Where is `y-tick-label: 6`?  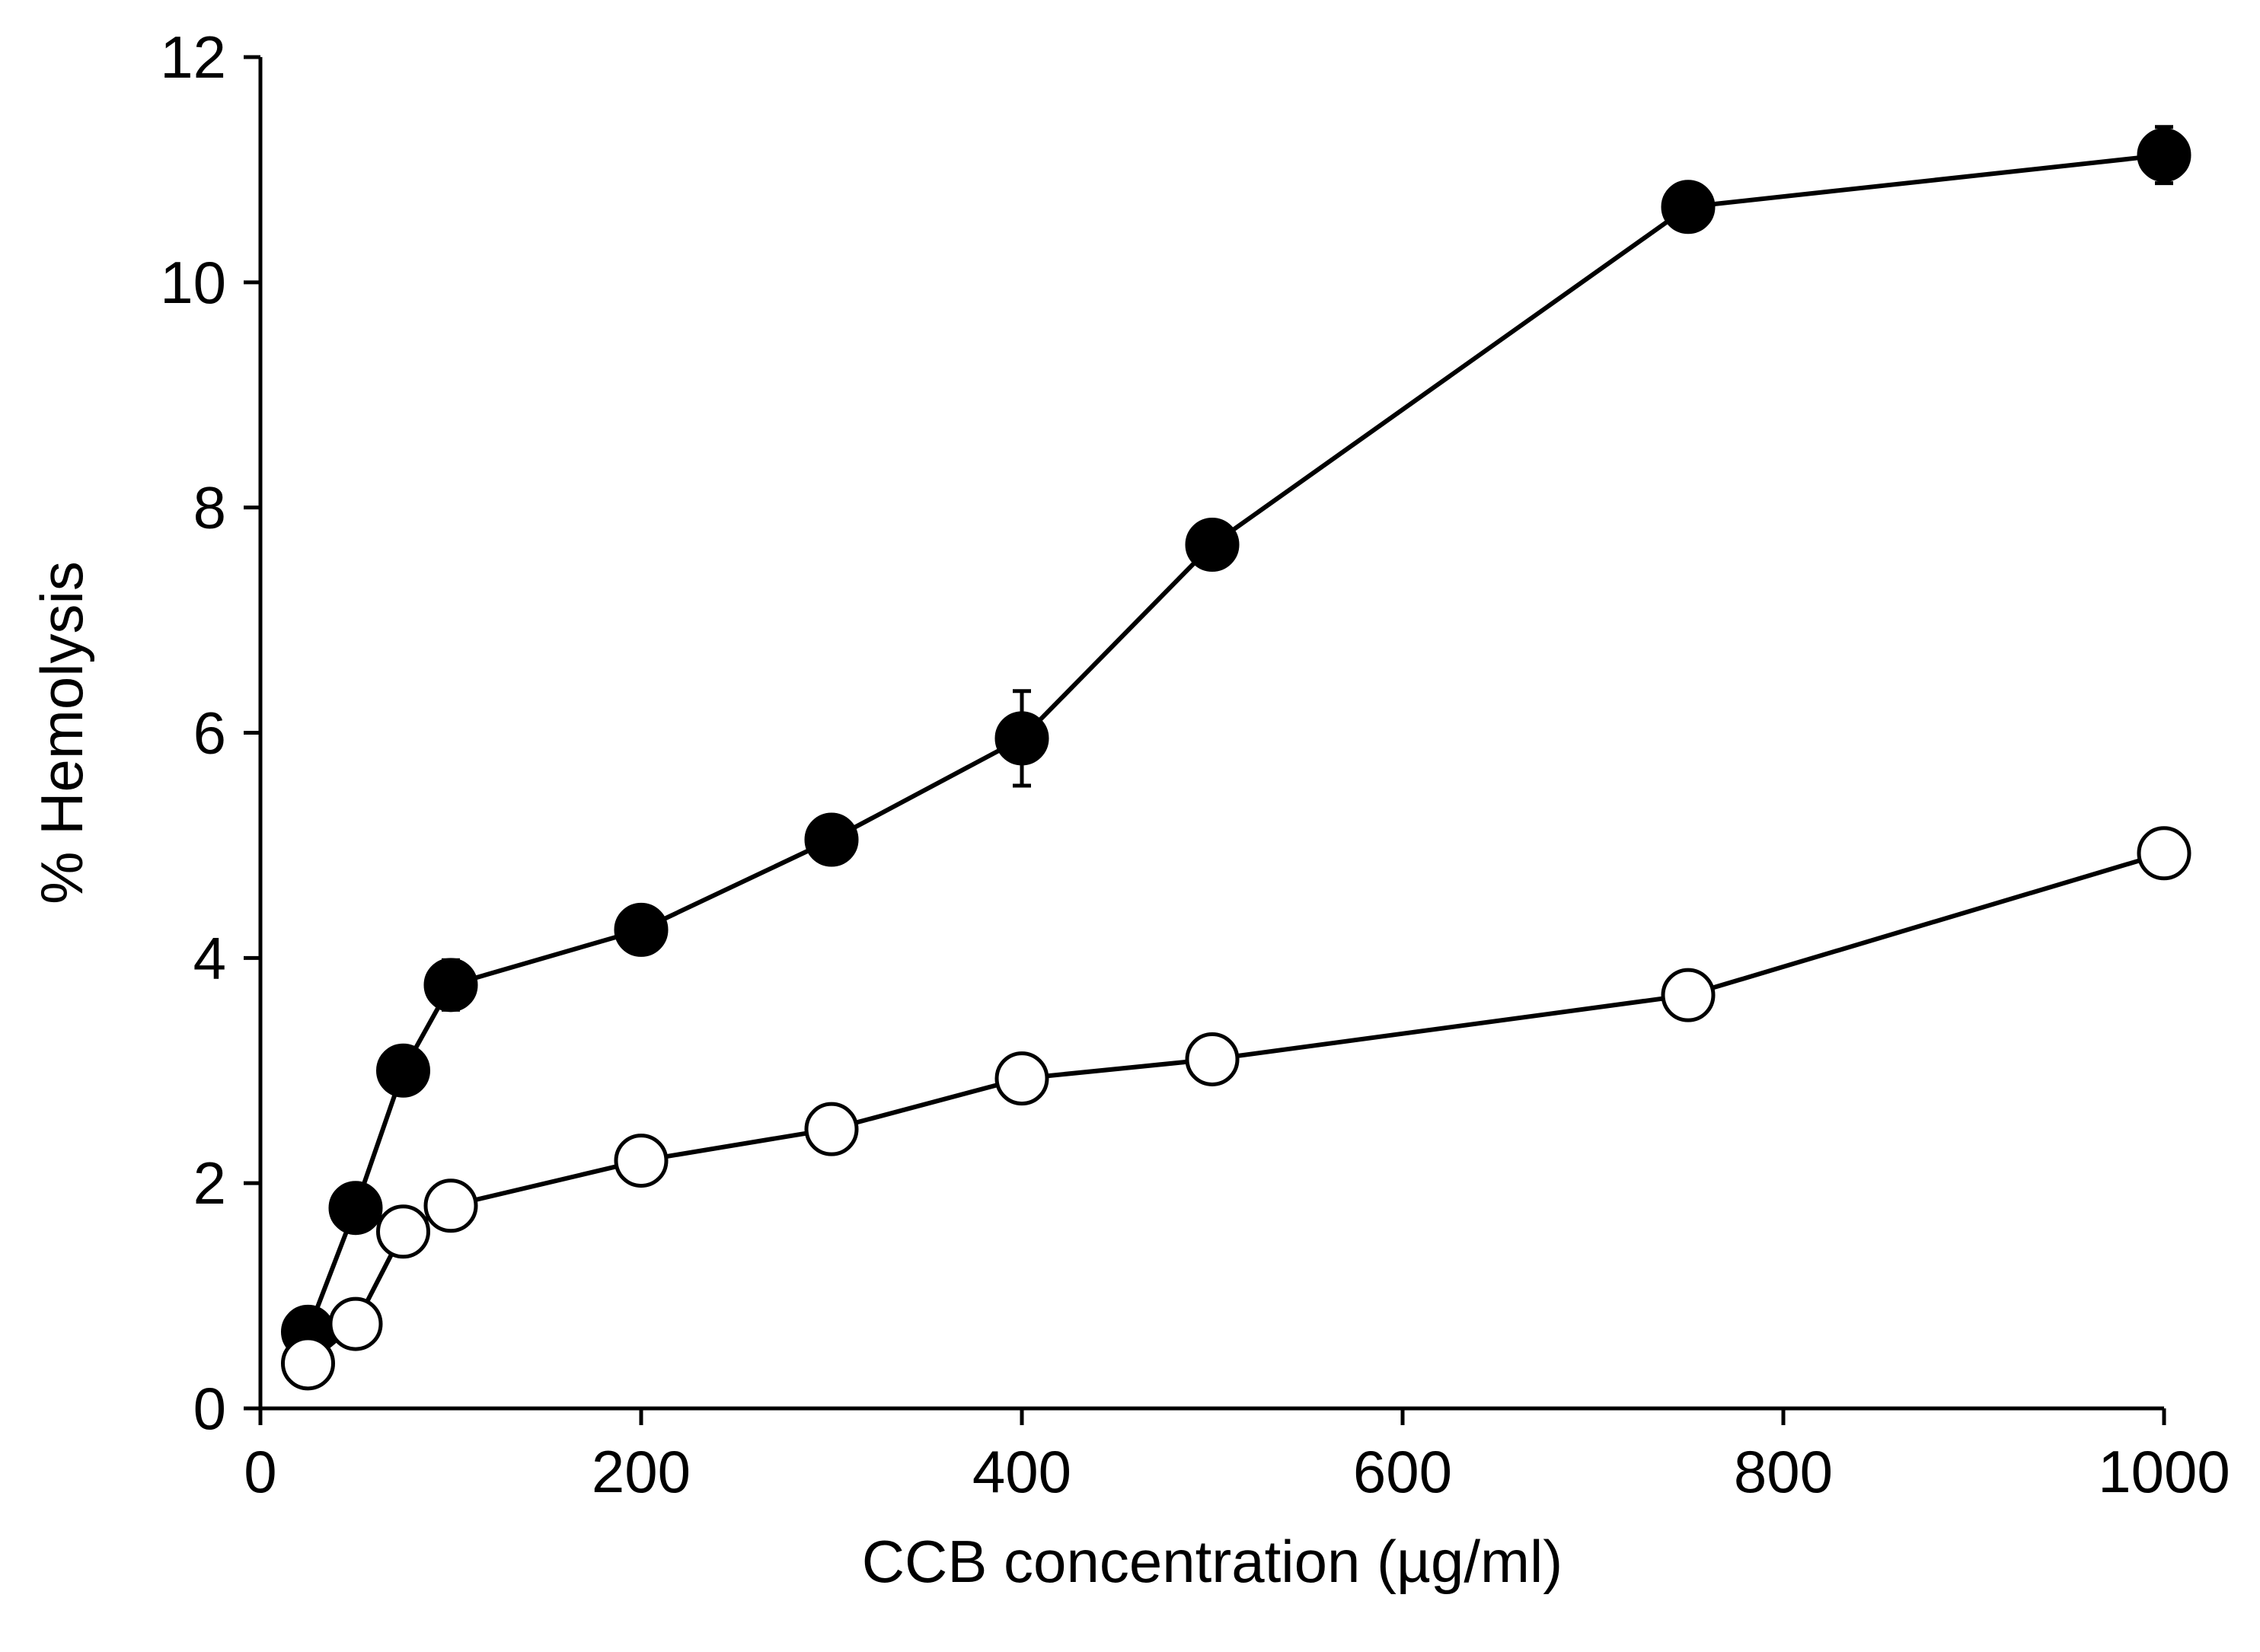
y-tick-label: 6 is located at coordinates (209, 733).